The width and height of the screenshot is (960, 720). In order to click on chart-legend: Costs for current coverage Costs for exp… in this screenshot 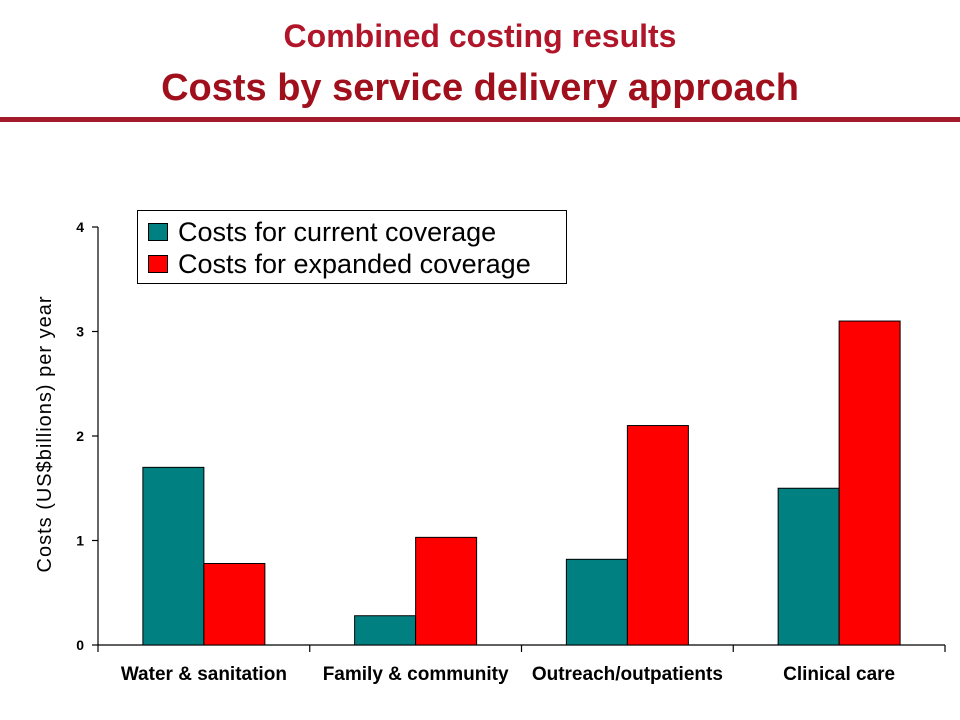, I will do `click(352, 247)`.